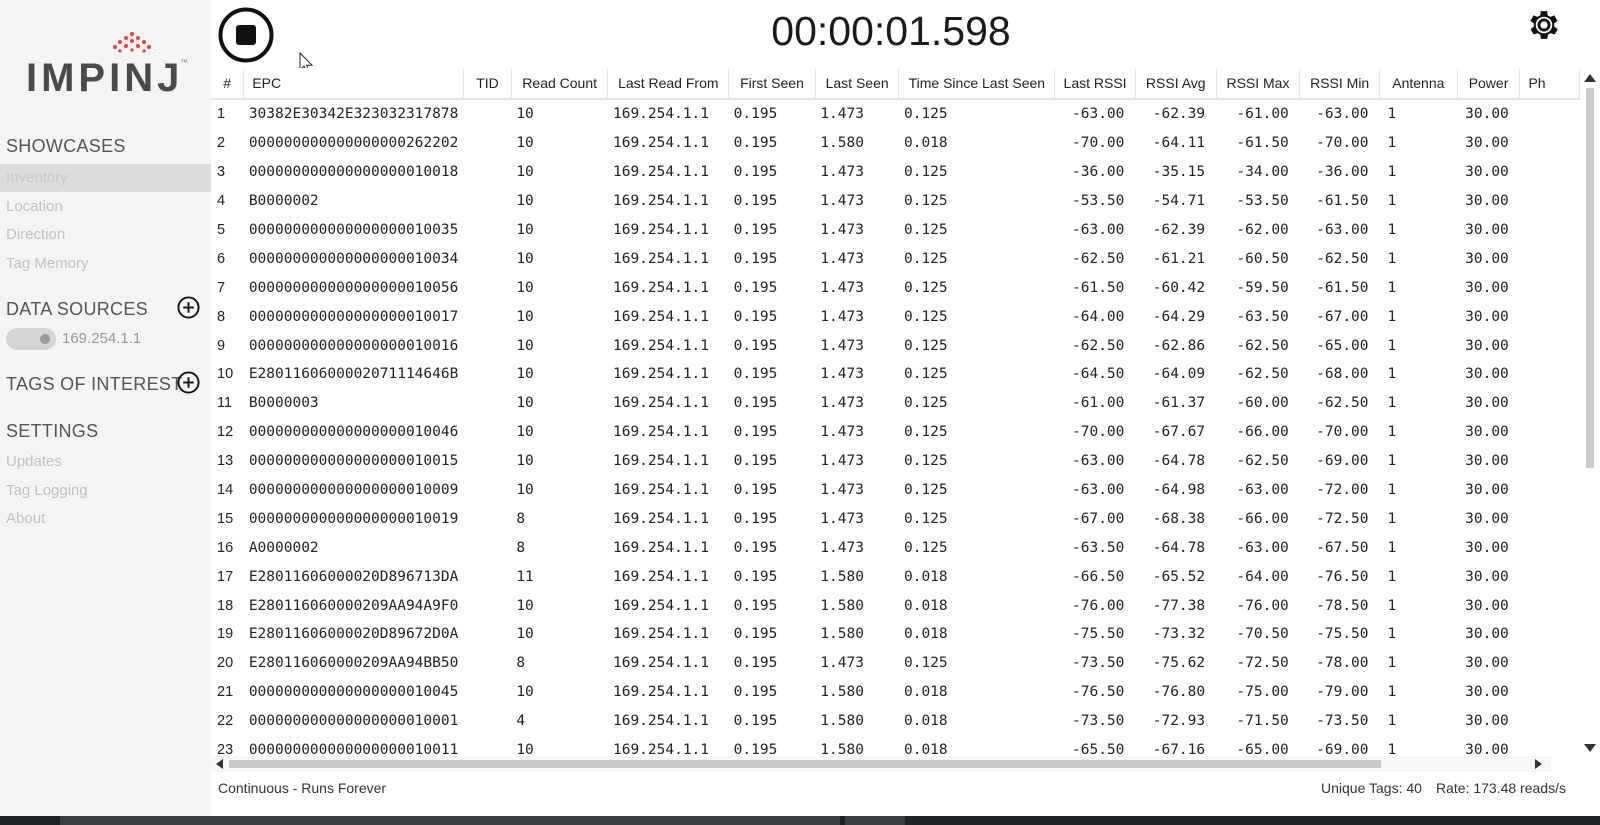 The width and height of the screenshot is (1600, 825). I want to click on sidebar-item-location: Location, so click(34, 206).